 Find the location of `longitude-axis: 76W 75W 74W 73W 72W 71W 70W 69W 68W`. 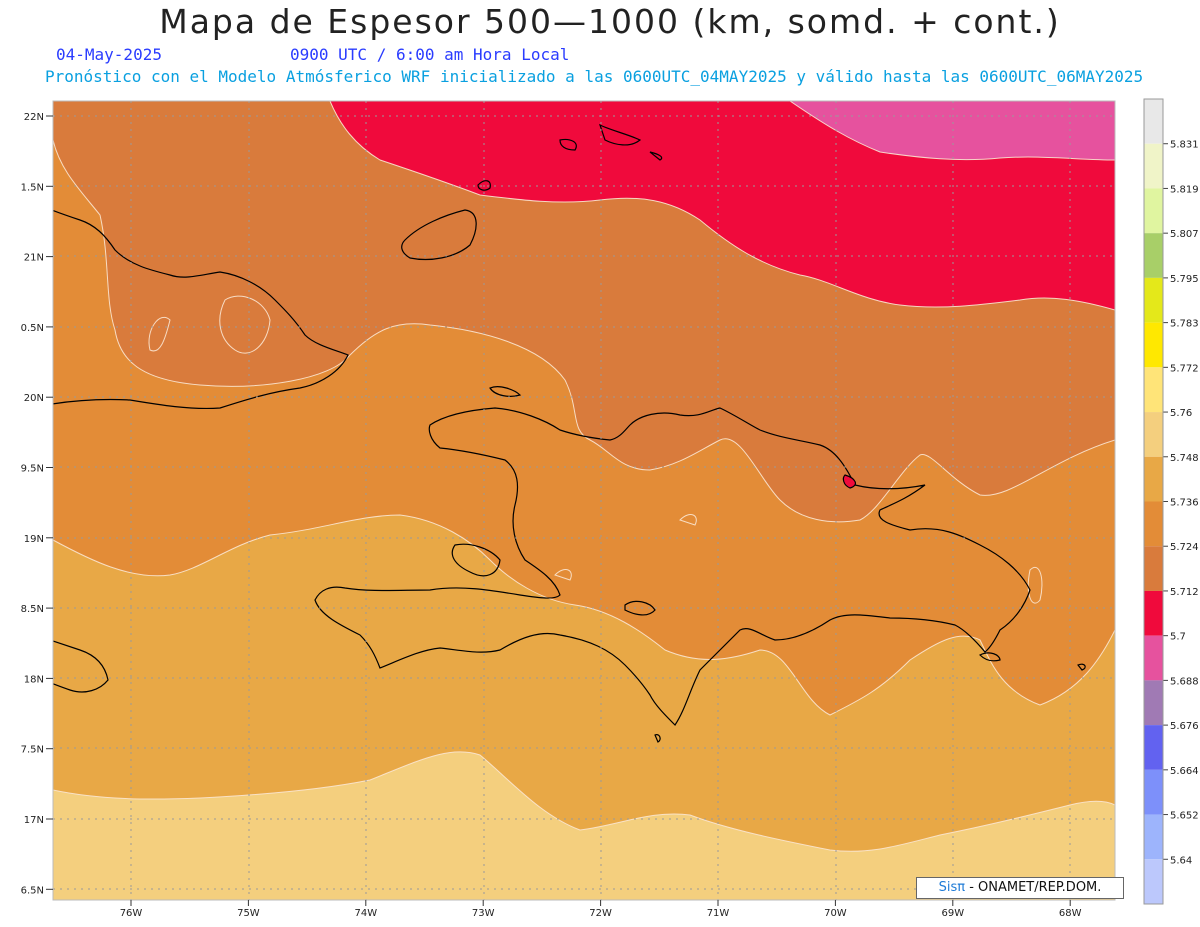

longitude-axis: 76W 75W 74W 73W 72W 71W 70W 69W 68W is located at coordinates (601, 909).